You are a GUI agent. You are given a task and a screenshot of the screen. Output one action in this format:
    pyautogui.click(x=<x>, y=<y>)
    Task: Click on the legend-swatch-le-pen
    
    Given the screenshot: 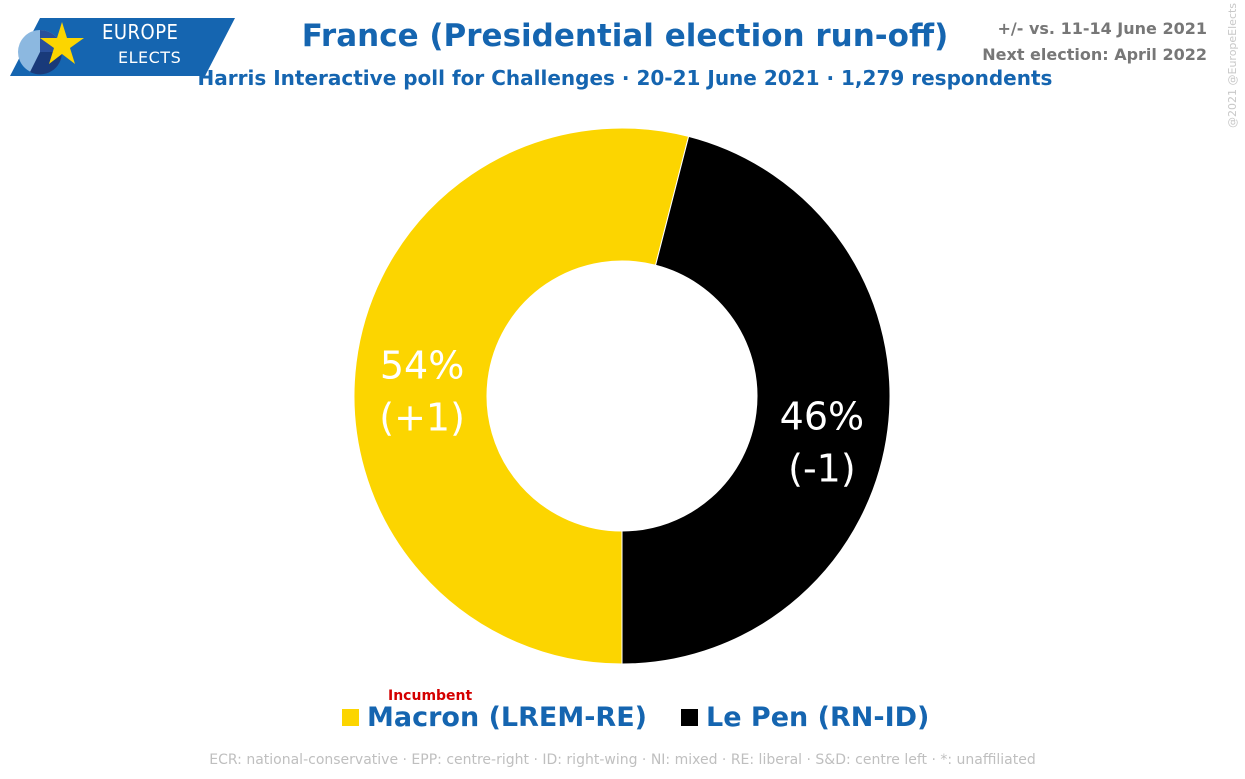 What is the action you would take?
    pyautogui.click(x=689, y=717)
    